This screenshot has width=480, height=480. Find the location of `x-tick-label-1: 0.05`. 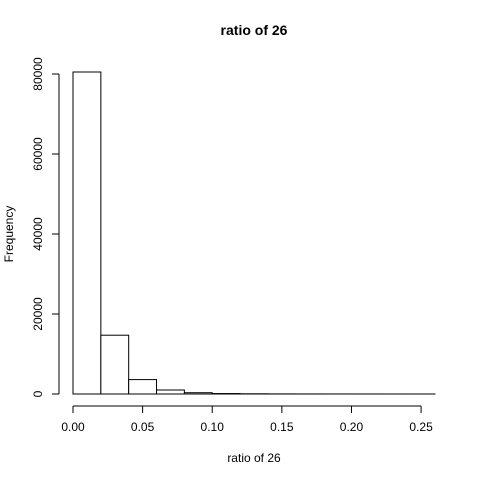

x-tick-label-1: 0.05 is located at coordinates (143, 427).